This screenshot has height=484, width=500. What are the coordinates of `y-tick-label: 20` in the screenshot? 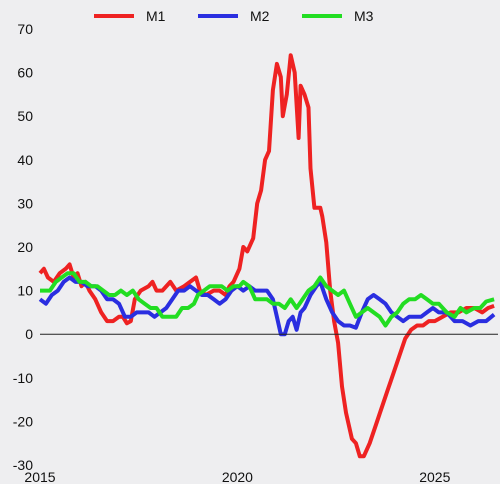 It's located at (25, 247).